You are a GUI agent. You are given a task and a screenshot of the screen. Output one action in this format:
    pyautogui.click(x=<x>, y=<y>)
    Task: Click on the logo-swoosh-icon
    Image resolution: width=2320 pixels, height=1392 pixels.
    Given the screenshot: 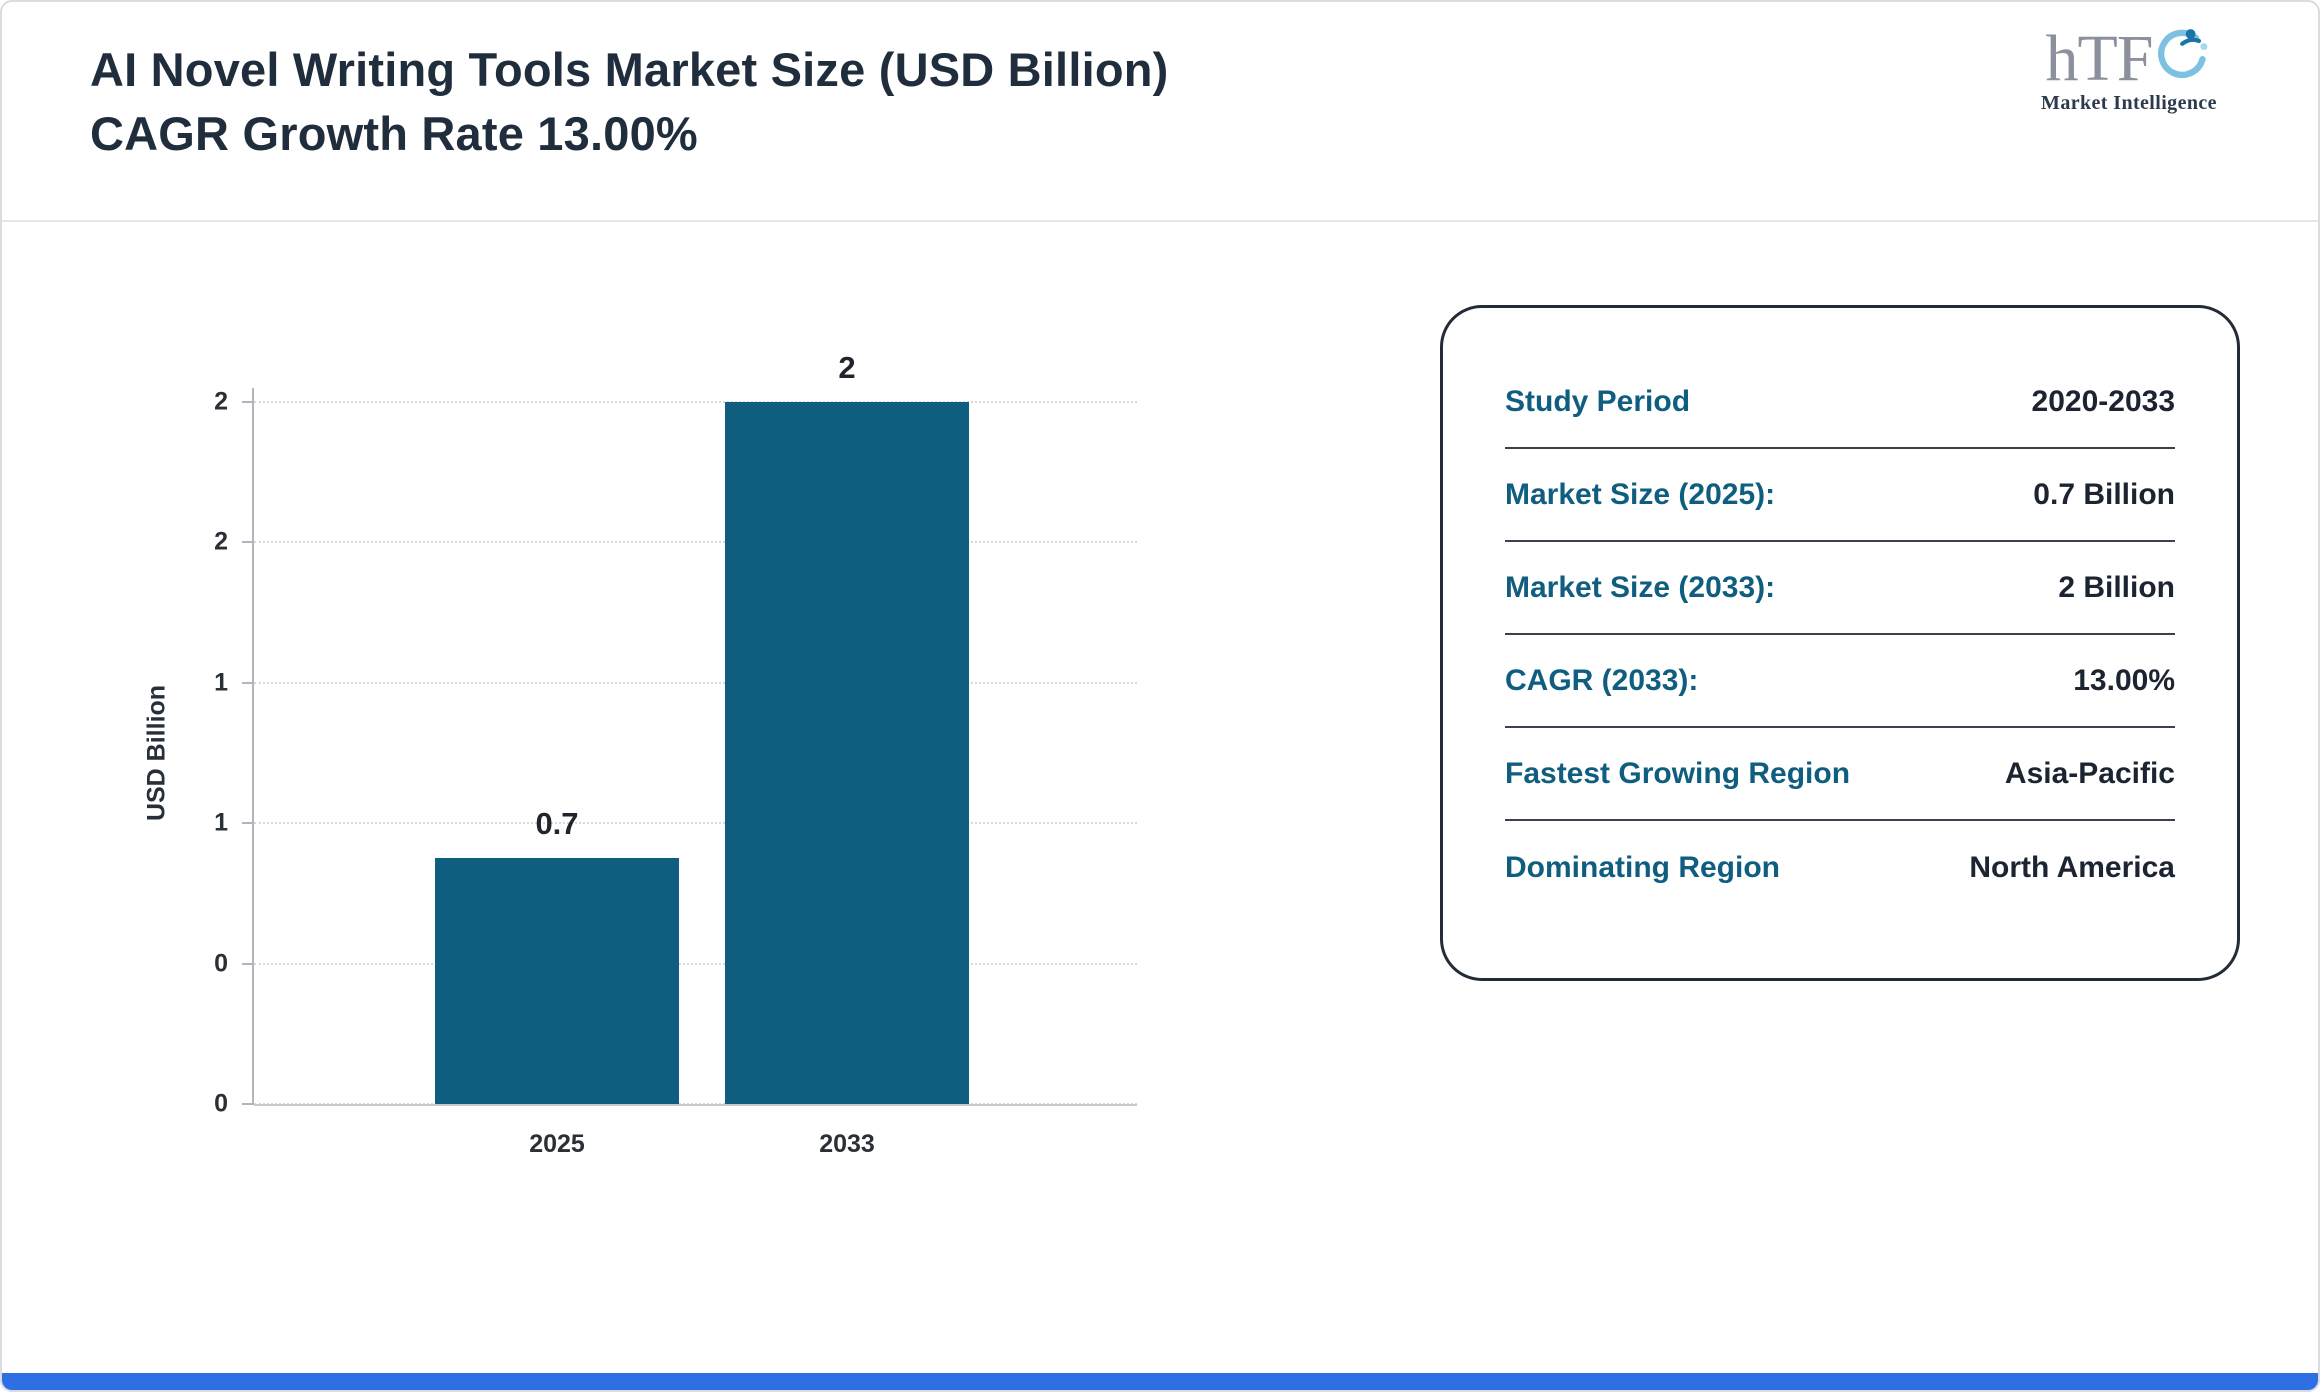 What is the action you would take?
    pyautogui.click(x=2182, y=53)
    